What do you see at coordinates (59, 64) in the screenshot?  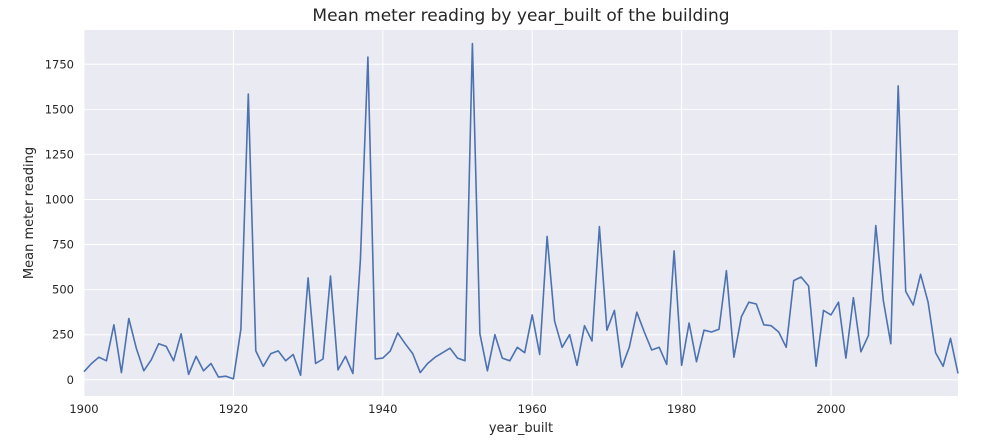 I see `y-tick-label: 1750` at bounding box center [59, 64].